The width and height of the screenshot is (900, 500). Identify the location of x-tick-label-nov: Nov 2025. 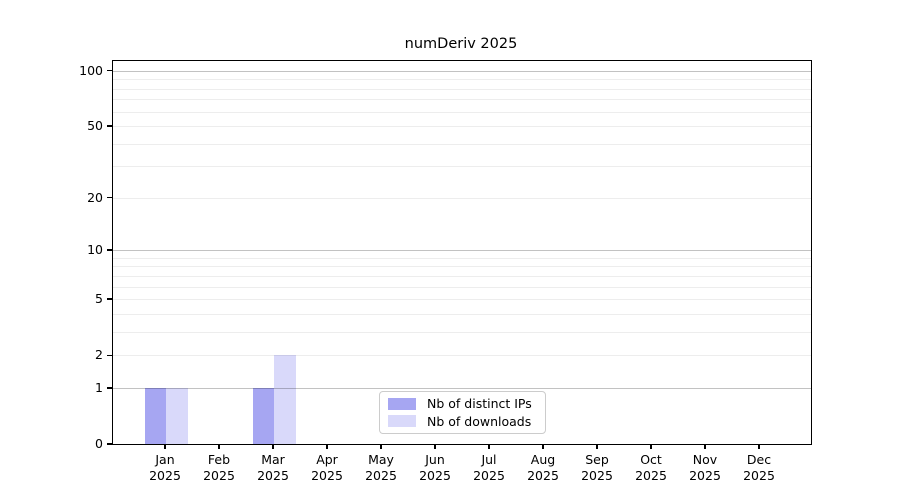
(705, 467).